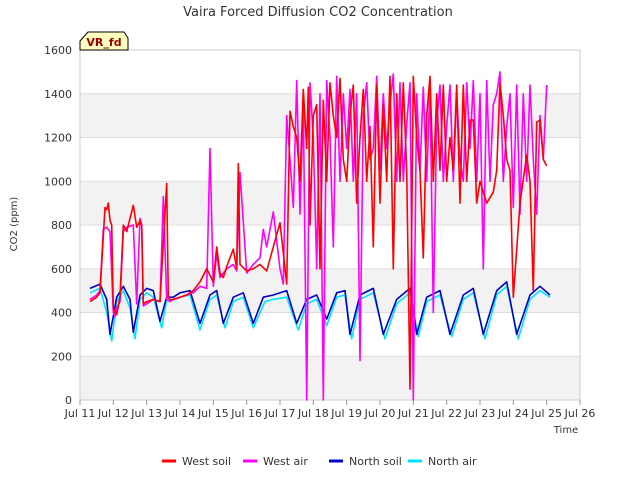 The image size is (640, 480). Describe the element at coordinates (346, 413) in the screenshot. I see `x-tick-label: Jul 19` at that location.